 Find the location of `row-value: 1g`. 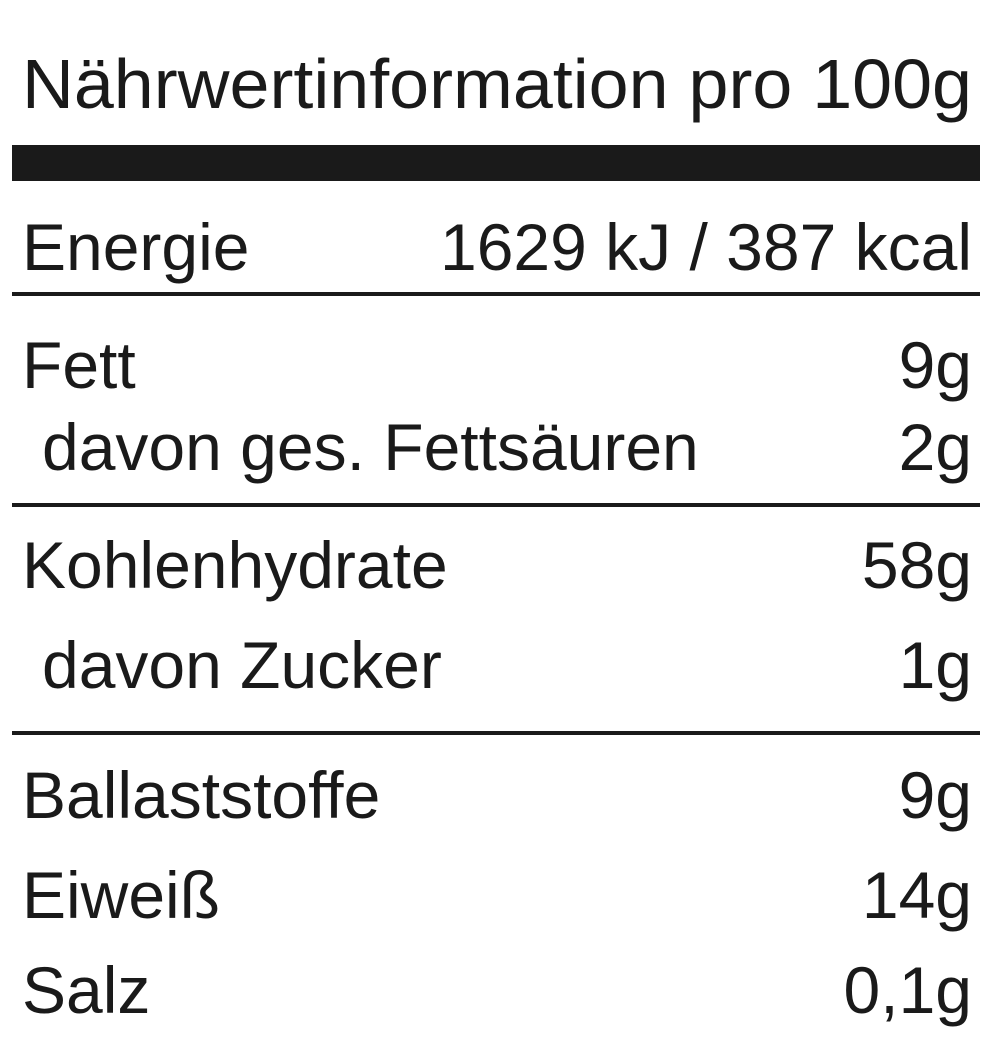

row-value: 1g is located at coordinates (935, 665).